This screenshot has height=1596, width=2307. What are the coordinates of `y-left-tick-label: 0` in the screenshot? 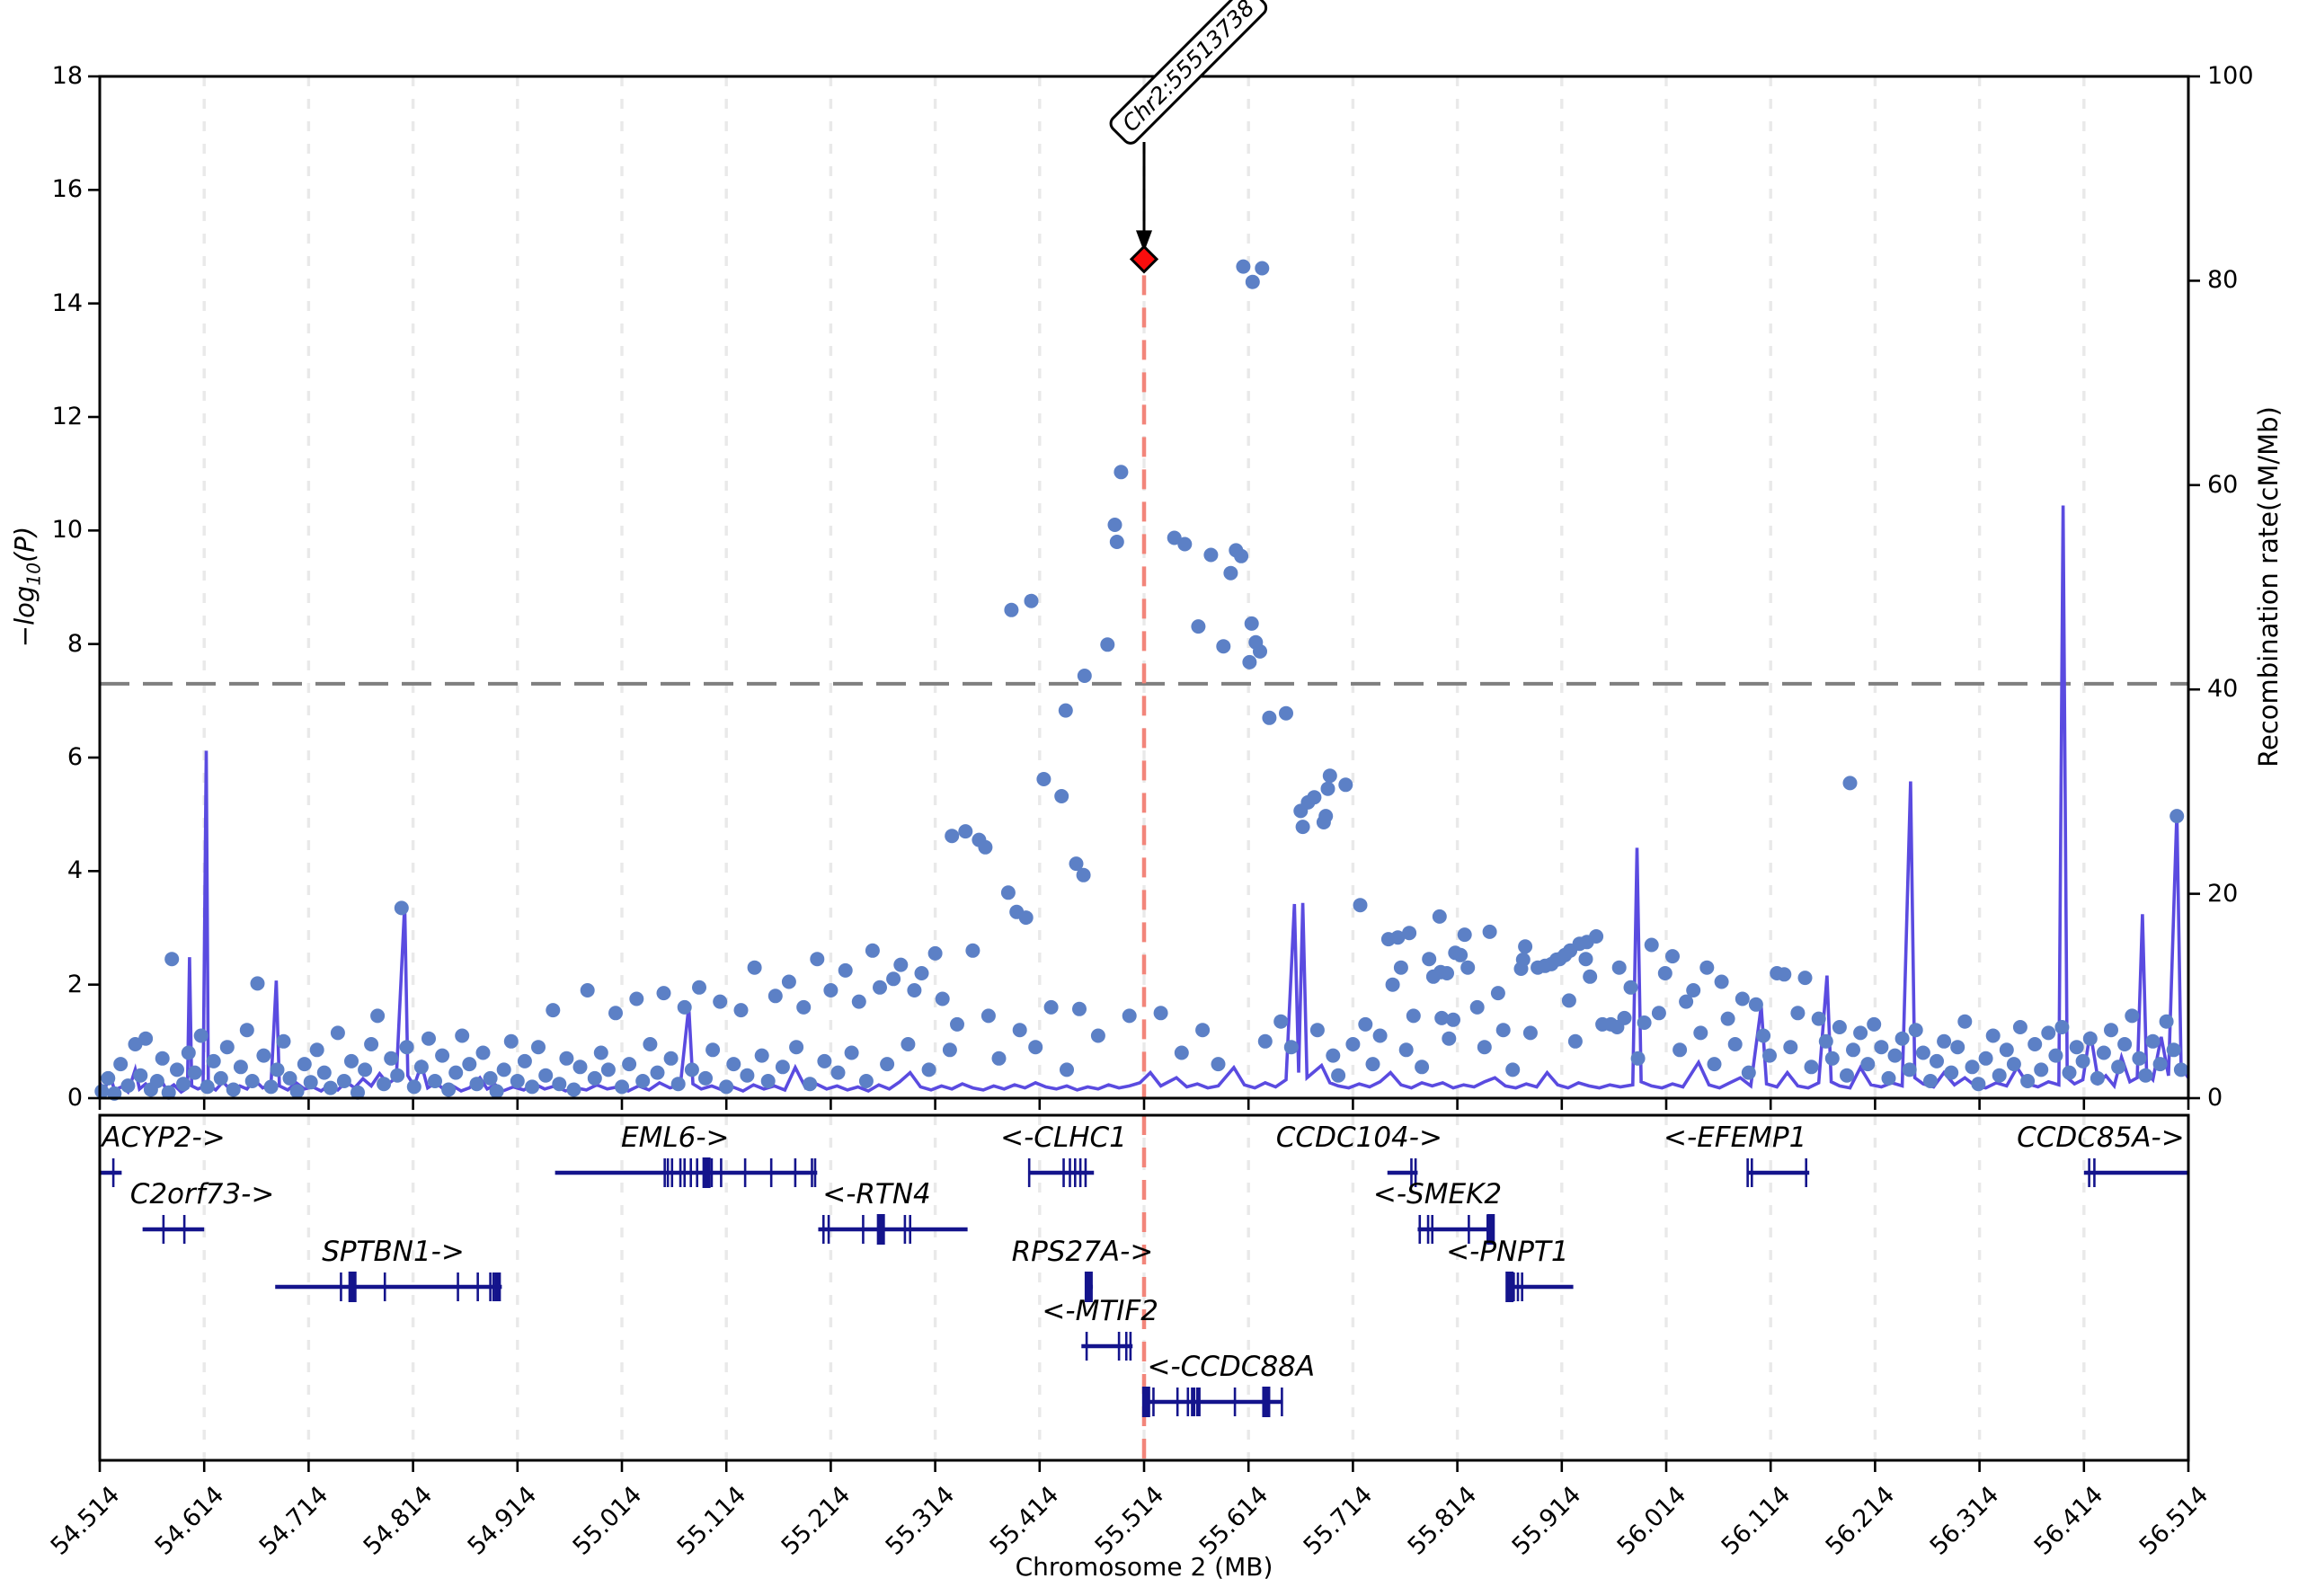 It's located at (75, 1098).